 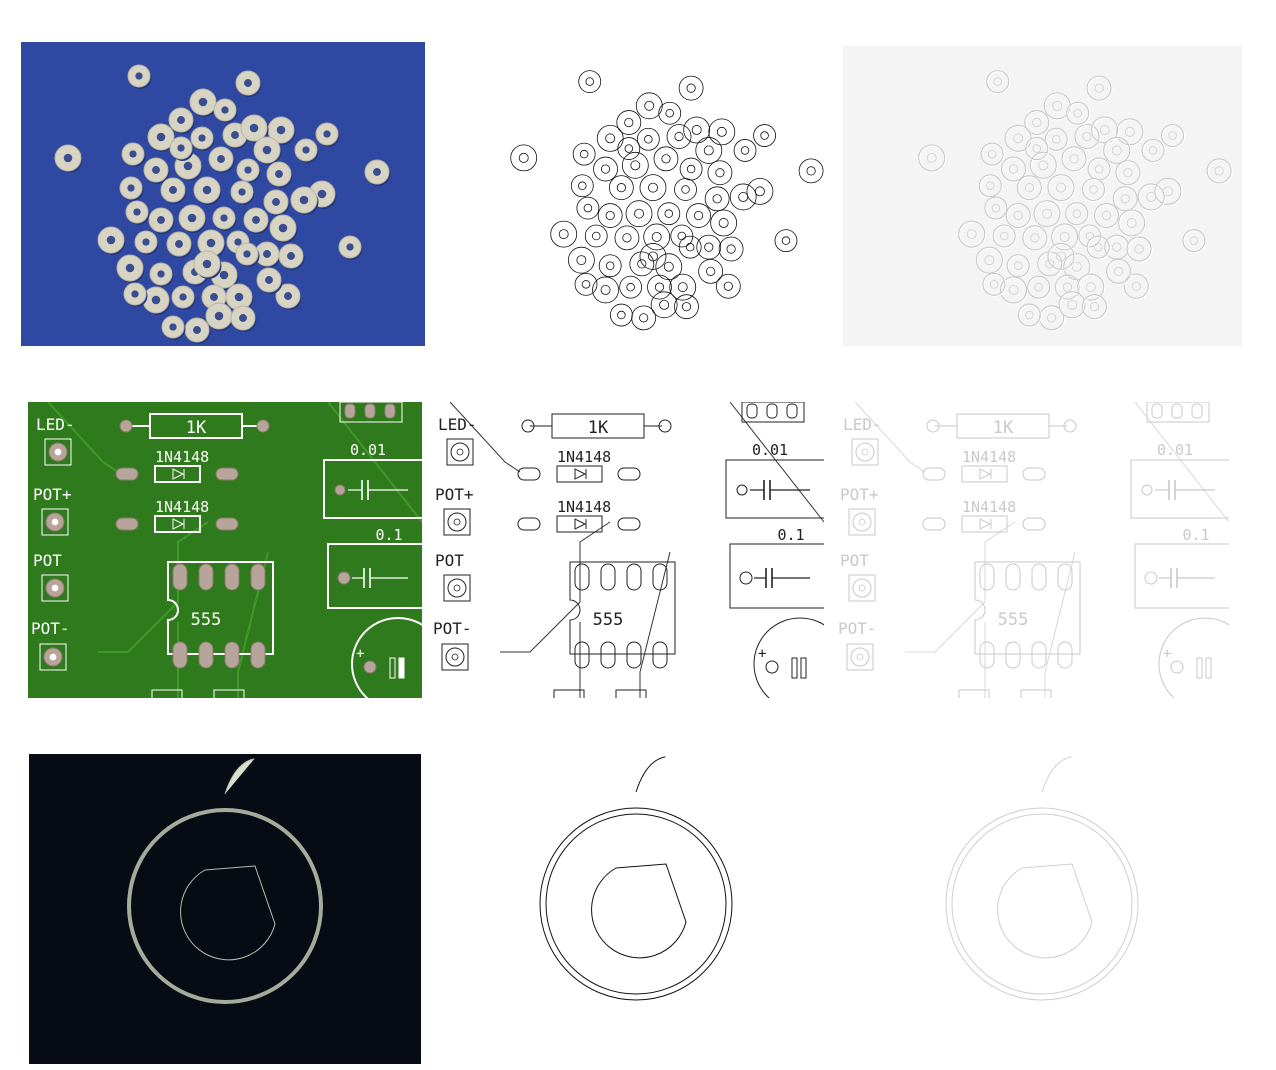 I want to click on edges-background, so click(x=635, y=196).